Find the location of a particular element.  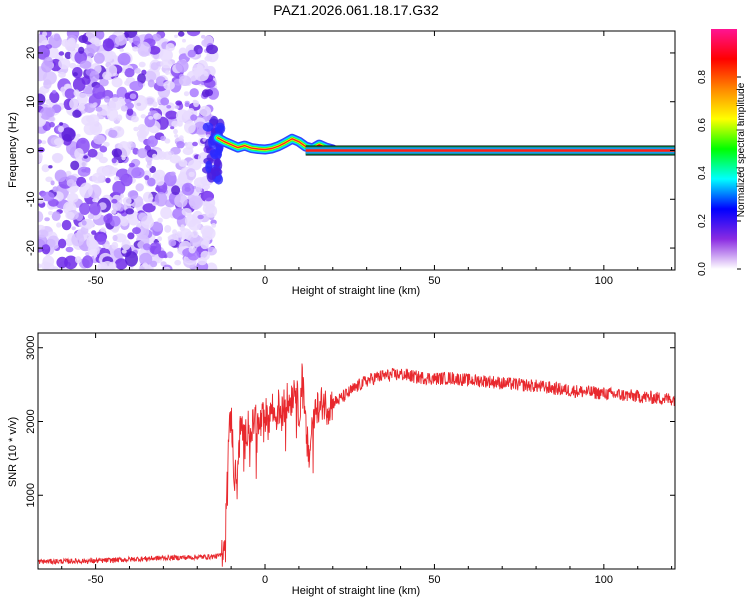

colorbar-ticks: 0.0 0.2 0.4 0.6 0.8 is located at coordinates (719, 173).